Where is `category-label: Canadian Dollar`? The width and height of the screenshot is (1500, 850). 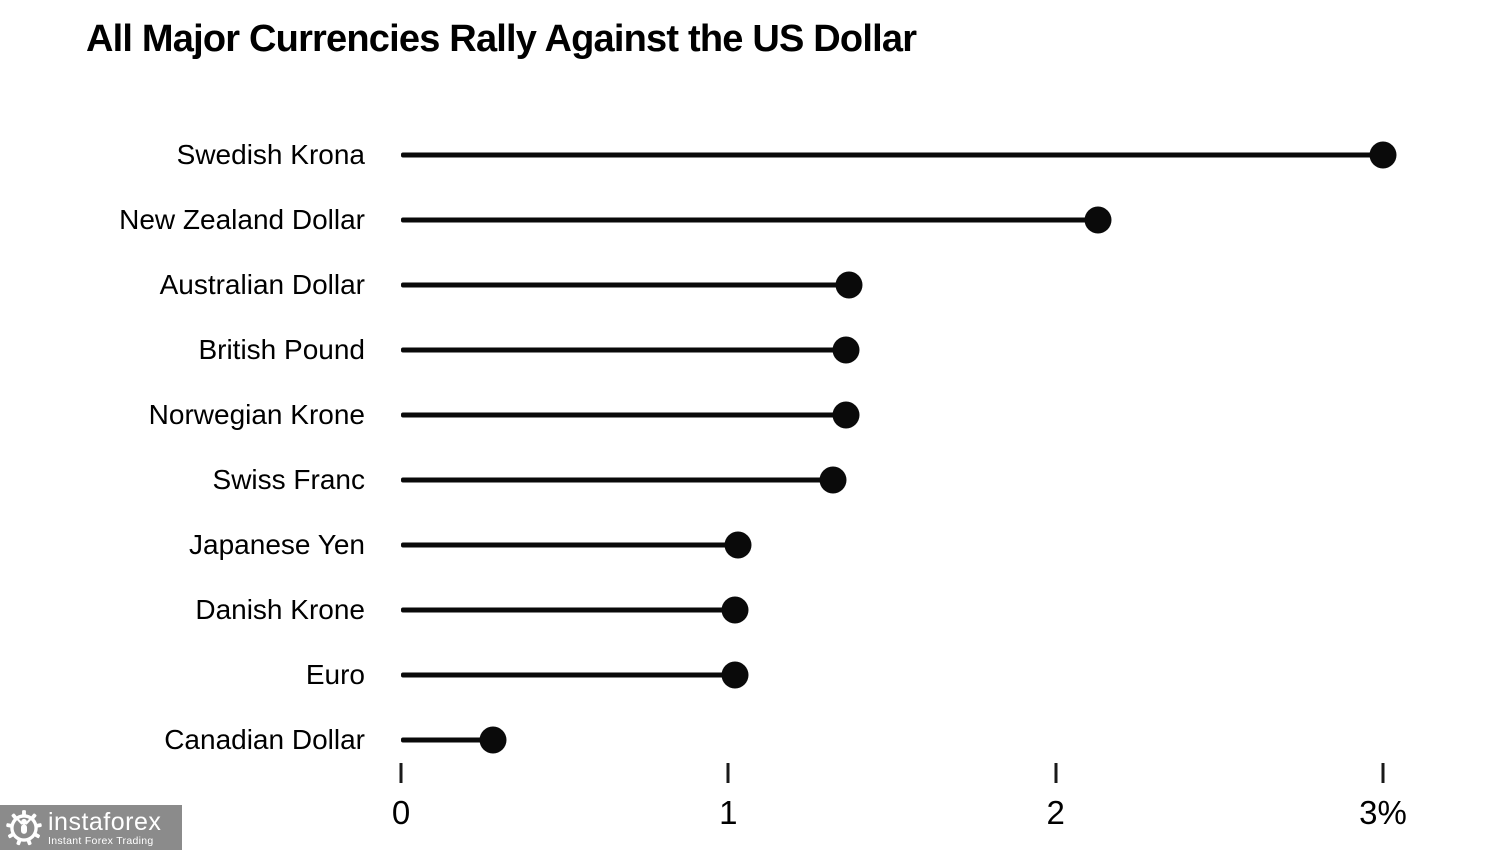 category-label: Canadian Dollar is located at coordinates (264, 739).